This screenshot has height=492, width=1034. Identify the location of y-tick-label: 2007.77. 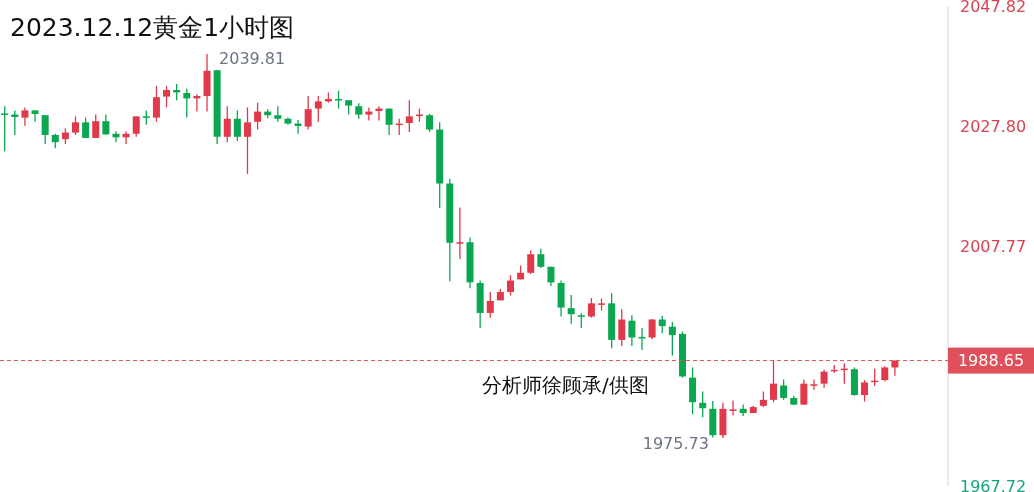
(993, 246).